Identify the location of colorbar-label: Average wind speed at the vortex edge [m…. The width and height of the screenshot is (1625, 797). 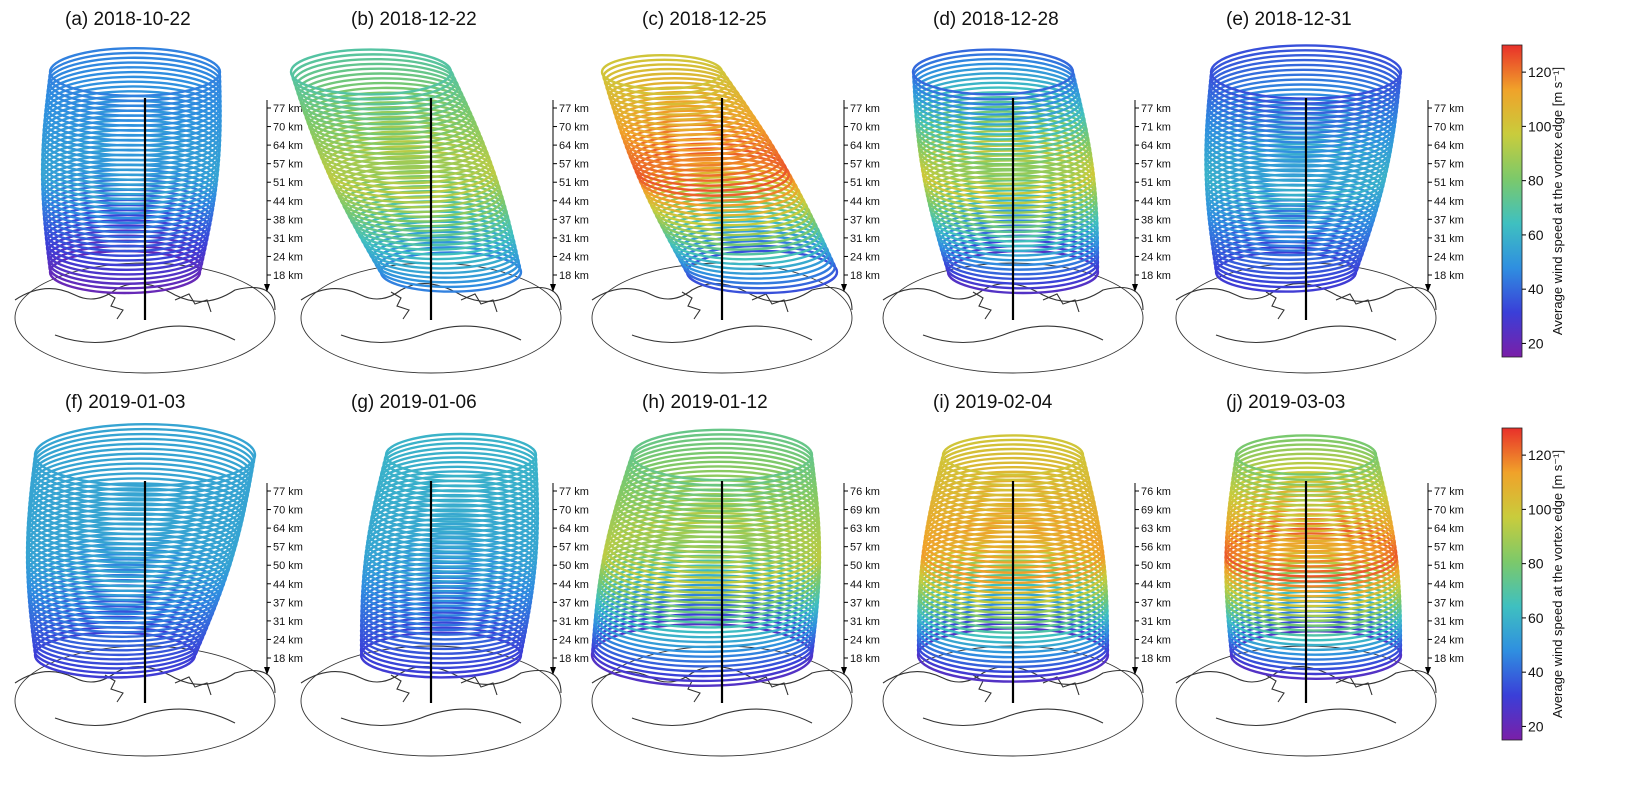
(1557, 201).